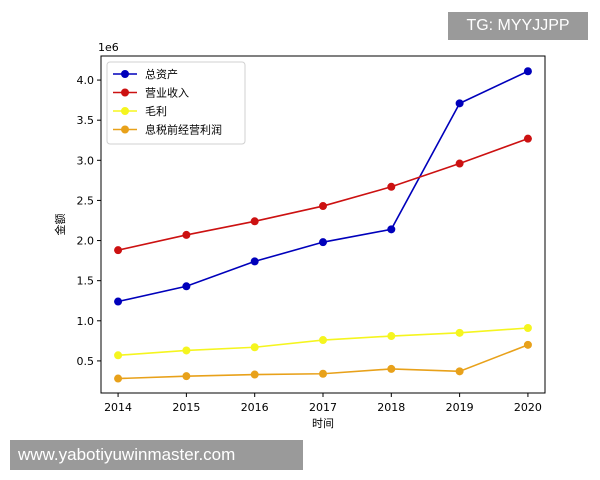 The height and width of the screenshot is (480, 600). I want to click on x-tick-label: 2016, so click(255, 407).